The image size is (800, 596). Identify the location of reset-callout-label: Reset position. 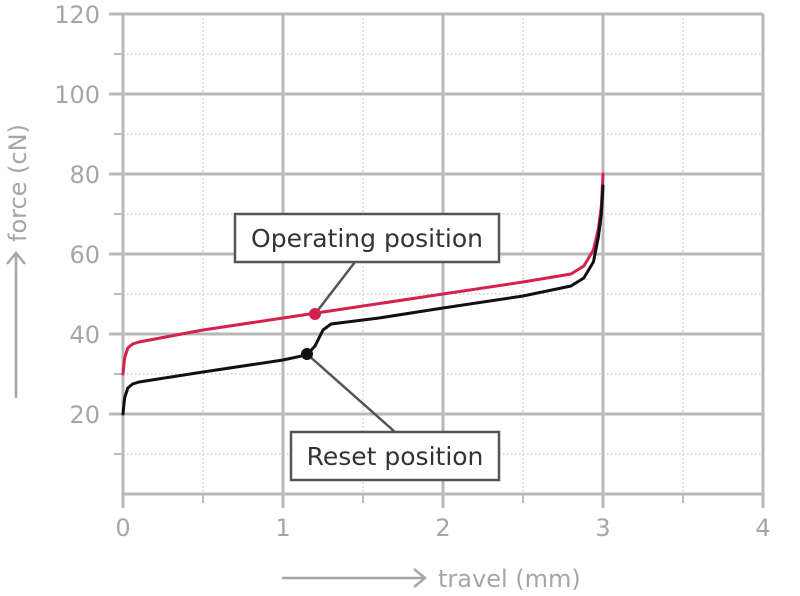
(395, 456).